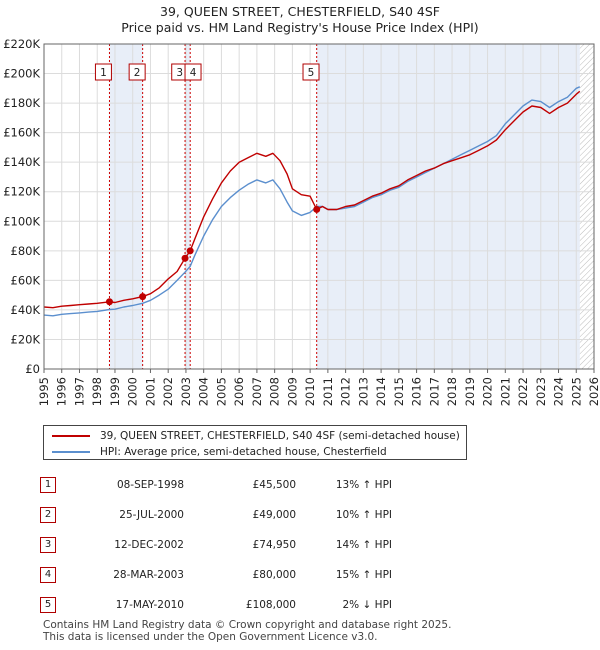 This screenshot has width=600, height=650. I want to click on table-row: 5 17-MAY-2010 £108,000 2% ↓ HPI, so click(216, 605).